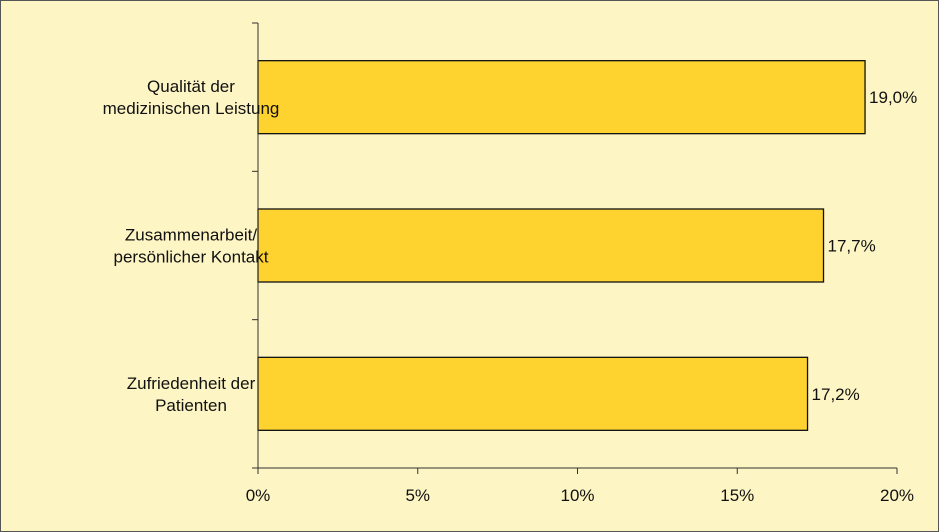  What do you see at coordinates (417, 495) in the screenshot?
I see `x-tick-label: 5%` at bounding box center [417, 495].